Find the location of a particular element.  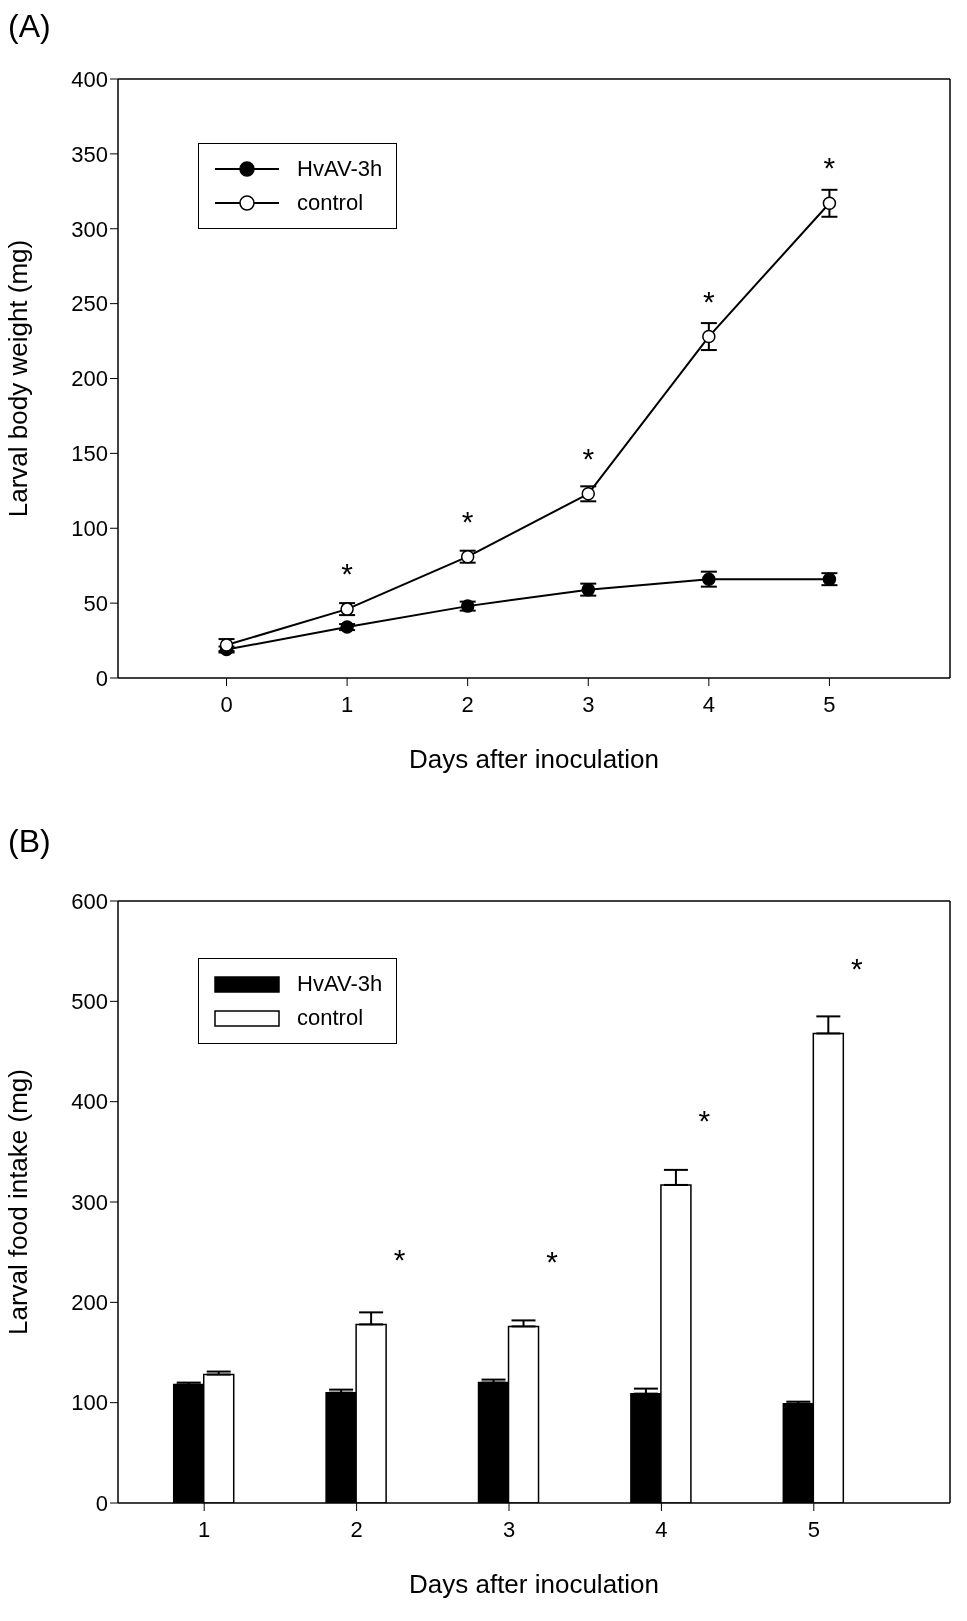

y-axis-title: Larval body weight (mg) is located at coordinates (18, 378).